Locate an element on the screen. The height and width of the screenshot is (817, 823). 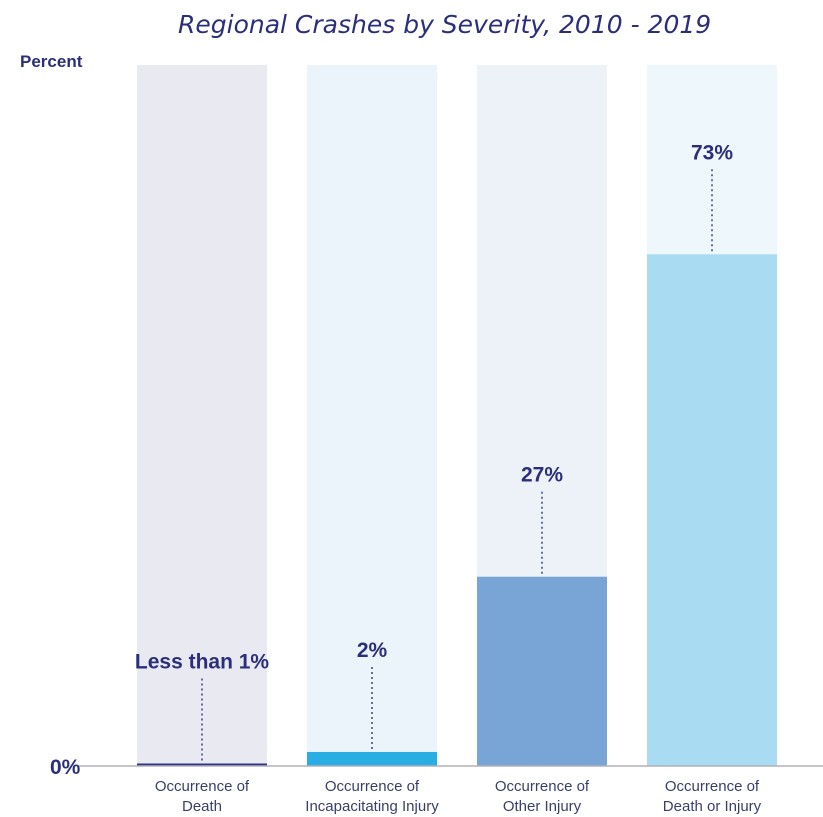
category-label-0-1: Death is located at coordinates (202, 806).